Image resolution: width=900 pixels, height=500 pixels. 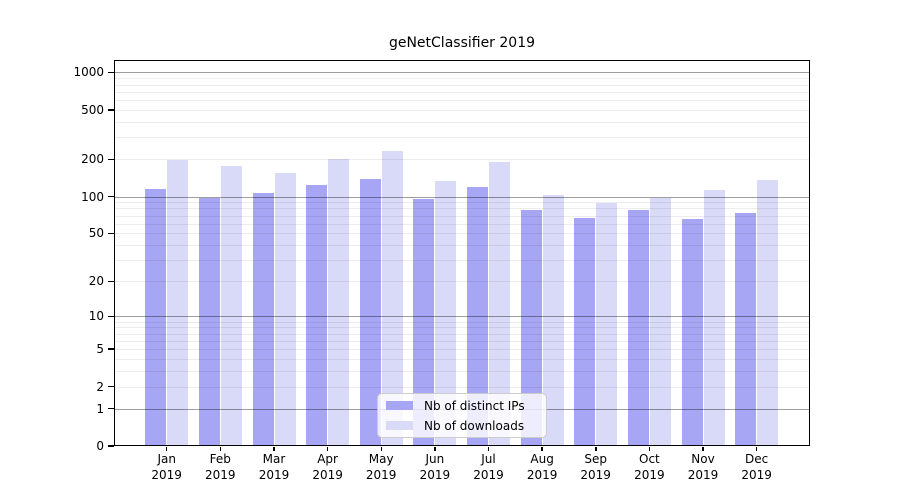 What do you see at coordinates (768, 313) in the screenshot?
I see `bar-downloads-dec` at bounding box center [768, 313].